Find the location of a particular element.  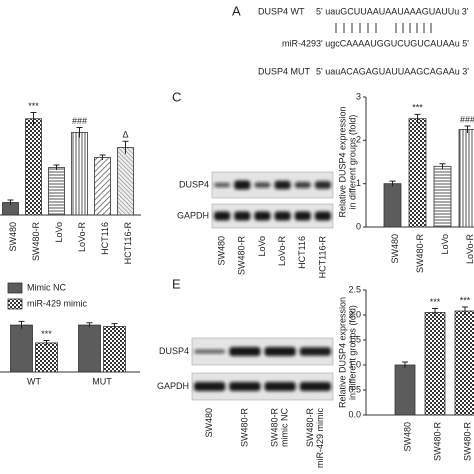

lane-label: mimic NC is located at coordinates (285, 427).